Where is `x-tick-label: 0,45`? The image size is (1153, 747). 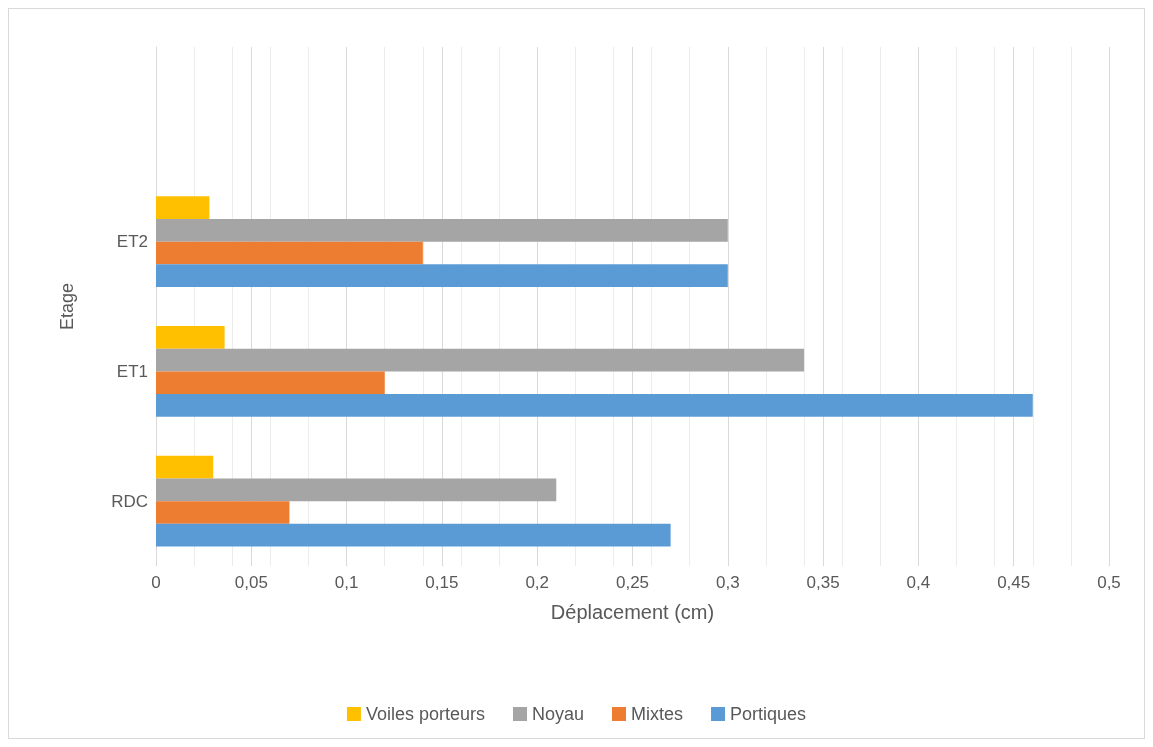
x-tick-label: 0,45 is located at coordinates (1014, 582).